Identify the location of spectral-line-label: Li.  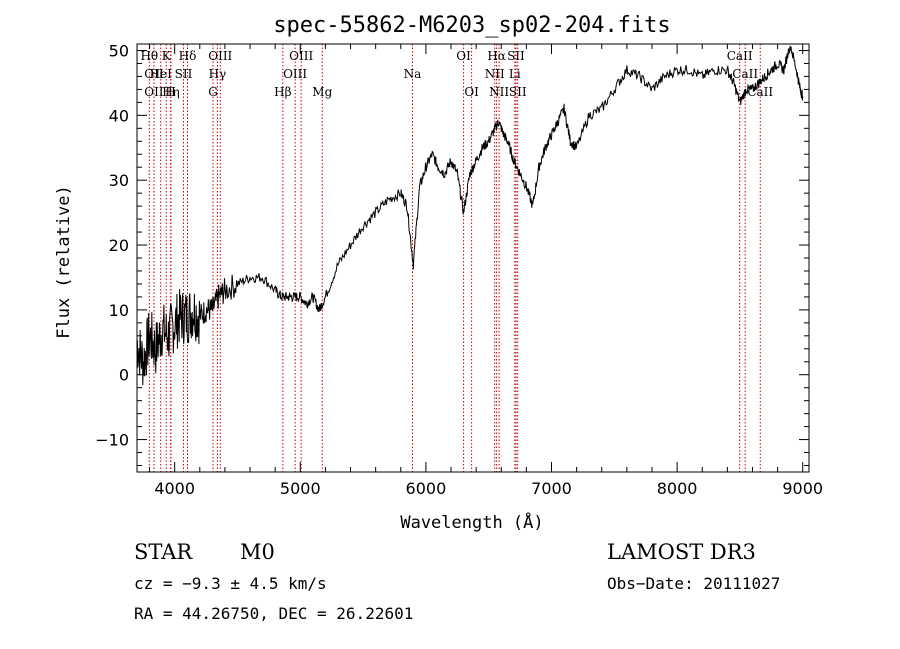
(515, 74).